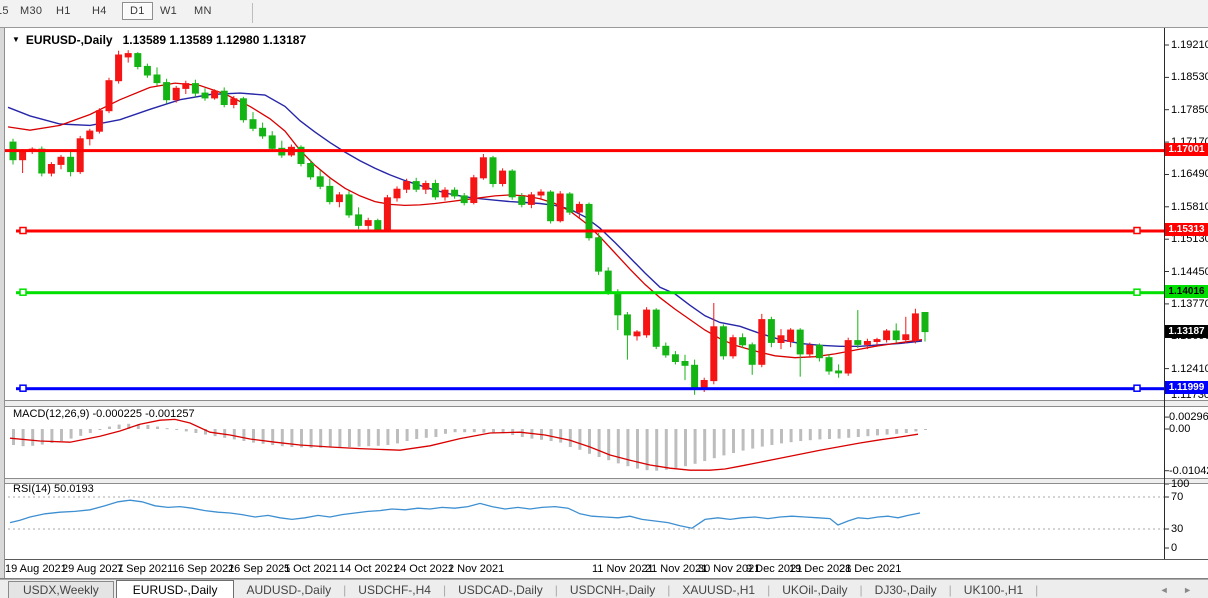 This screenshot has width=1208, height=598. I want to click on date-label: 24 Oct 2021, so click(424, 569).